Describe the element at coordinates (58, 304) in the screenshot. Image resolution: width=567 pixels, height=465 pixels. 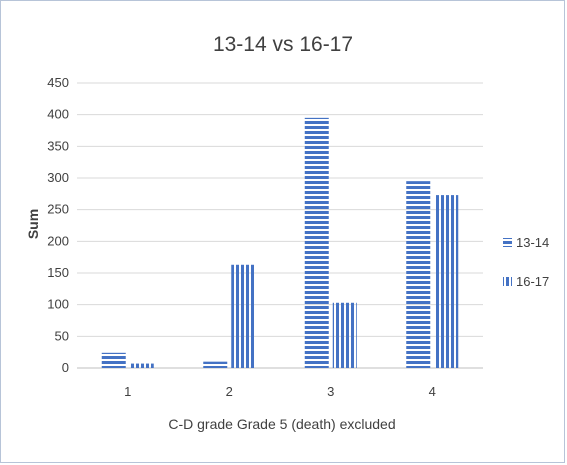
I see `y-tick-label: 100` at that location.